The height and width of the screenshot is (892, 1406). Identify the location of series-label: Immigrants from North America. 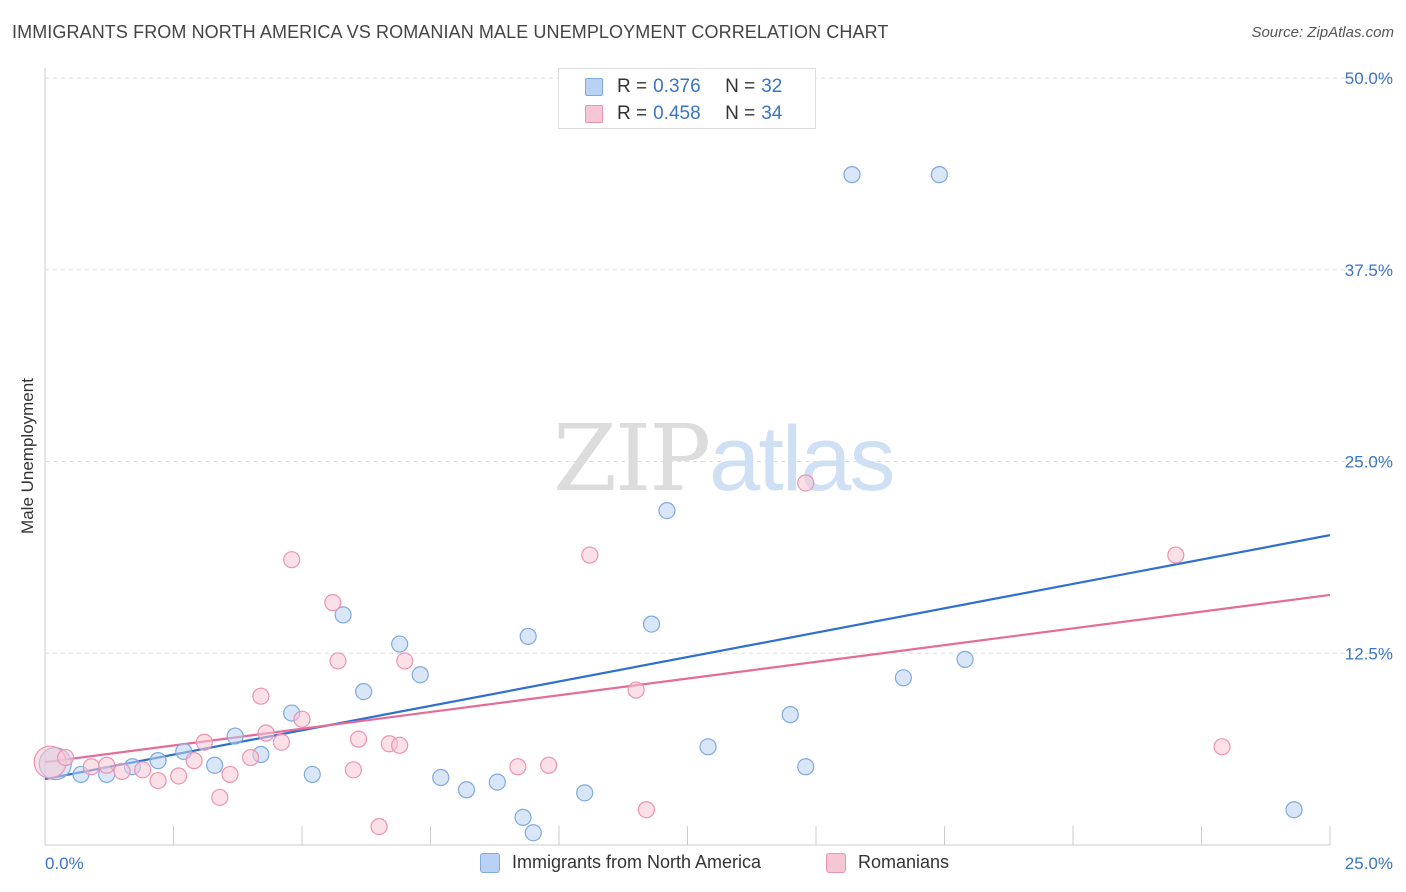
(637, 862).